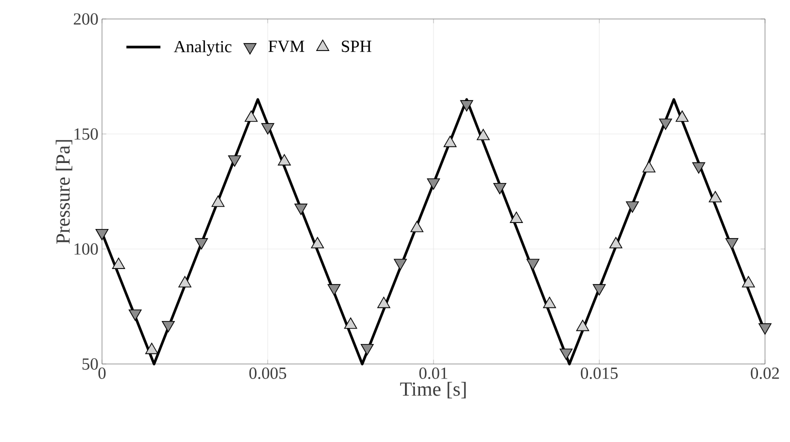 The height and width of the screenshot is (442, 790). What do you see at coordinates (599, 373) in the screenshot?
I see `x-tick-label: 0.015` at bounding box center [599, 373].